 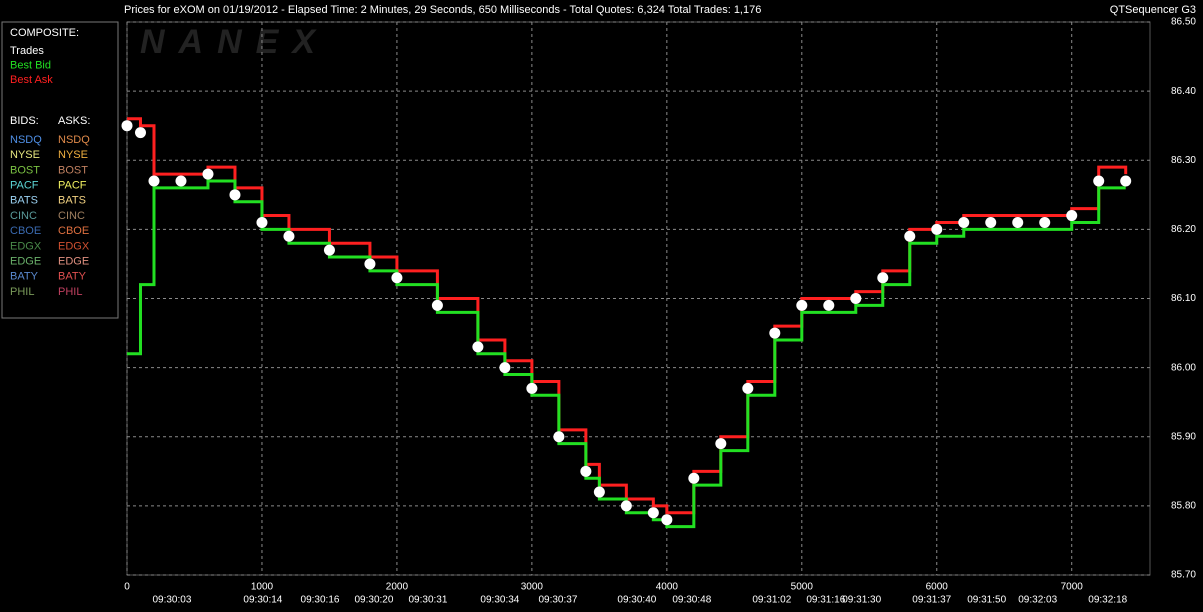 What do you see at coordinates (861, 600) in the screenshot?
I see `time-label: 09:31:30` at bounding box center [861, 600].